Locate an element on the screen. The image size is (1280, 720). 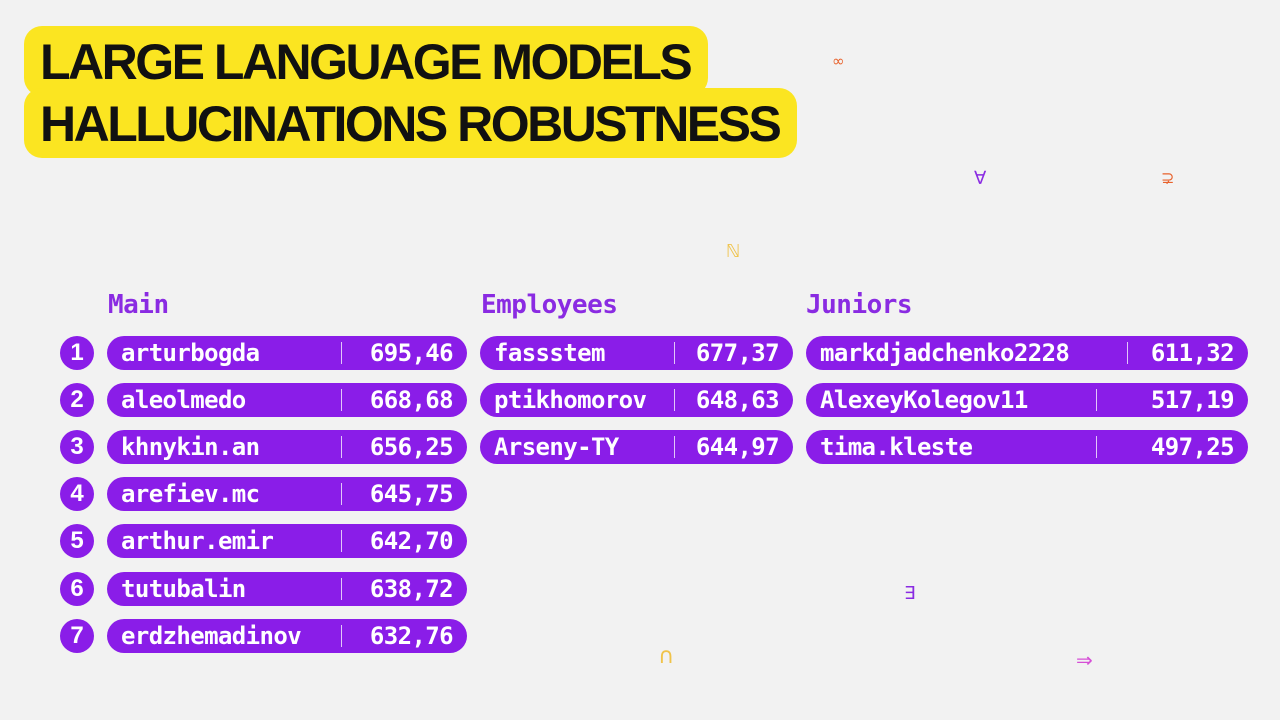
leaderboard-row: Arseny-TY 644,97 is located at coordinates (636, 447).